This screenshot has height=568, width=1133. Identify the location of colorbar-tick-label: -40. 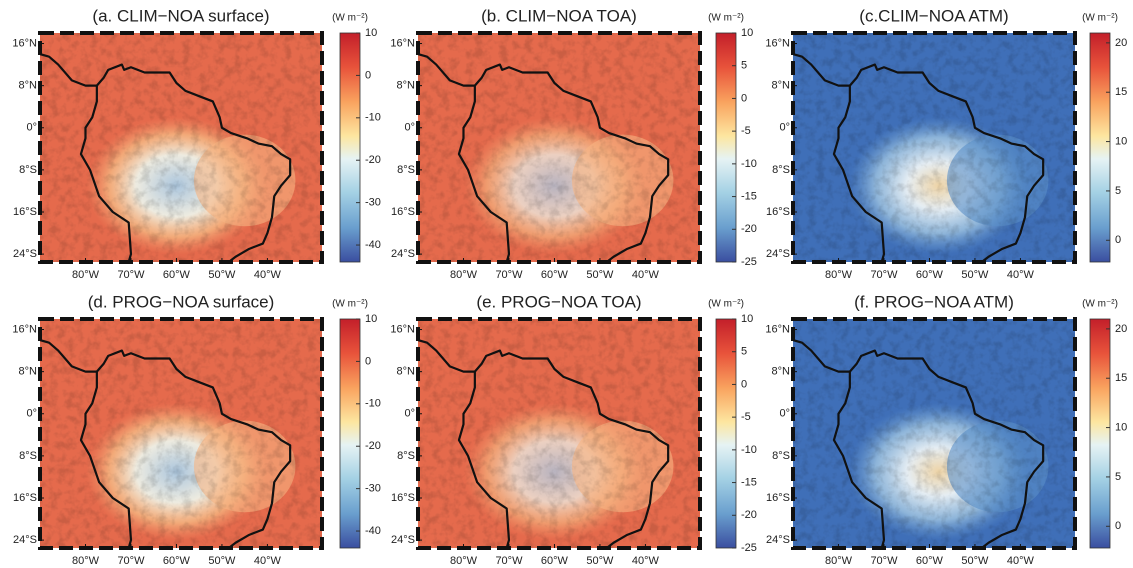
(373, 245).